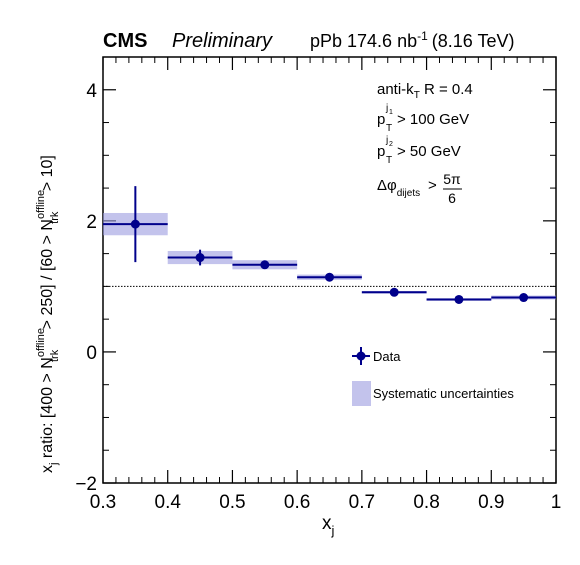 This screenshot has width=580, height=565. I want to click on jet-algo-label: anti-kT R = 0.4, so click(425, 91).